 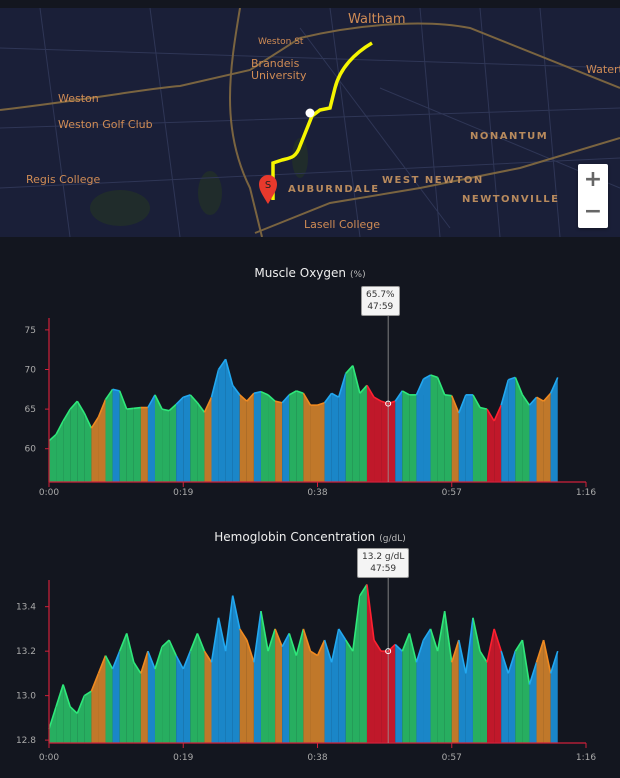 What do you see at coordinates (30, 331) in the screenshot?
I see `y-tick-label: 75` at bounding box center [30, 331].